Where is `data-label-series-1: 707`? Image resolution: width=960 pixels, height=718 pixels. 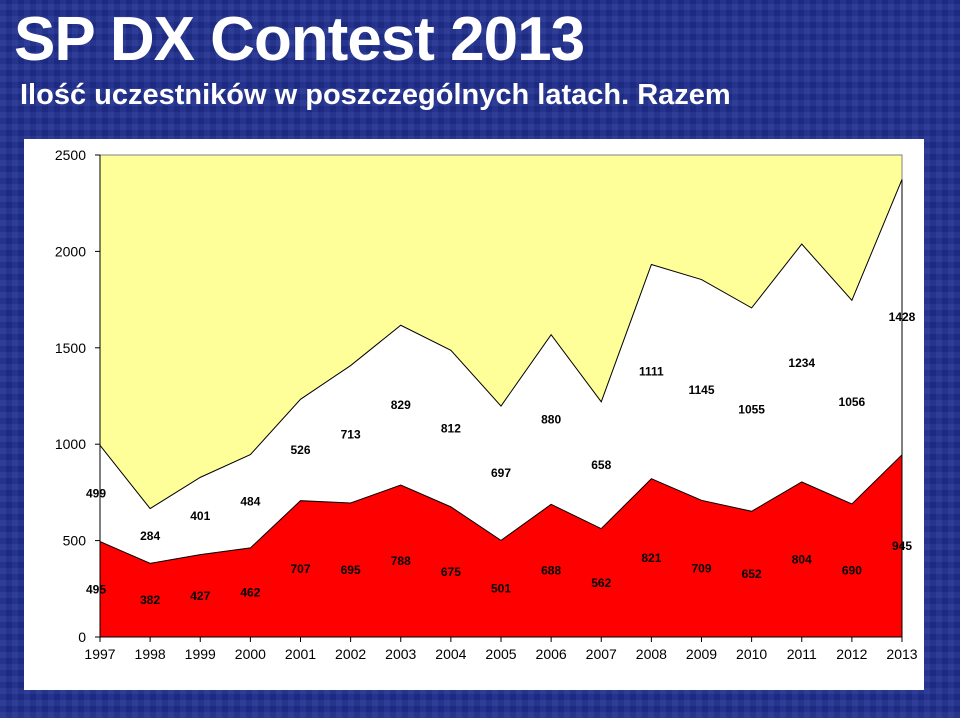 data-label-series-1: 707 is located at coordinates (300, 569).